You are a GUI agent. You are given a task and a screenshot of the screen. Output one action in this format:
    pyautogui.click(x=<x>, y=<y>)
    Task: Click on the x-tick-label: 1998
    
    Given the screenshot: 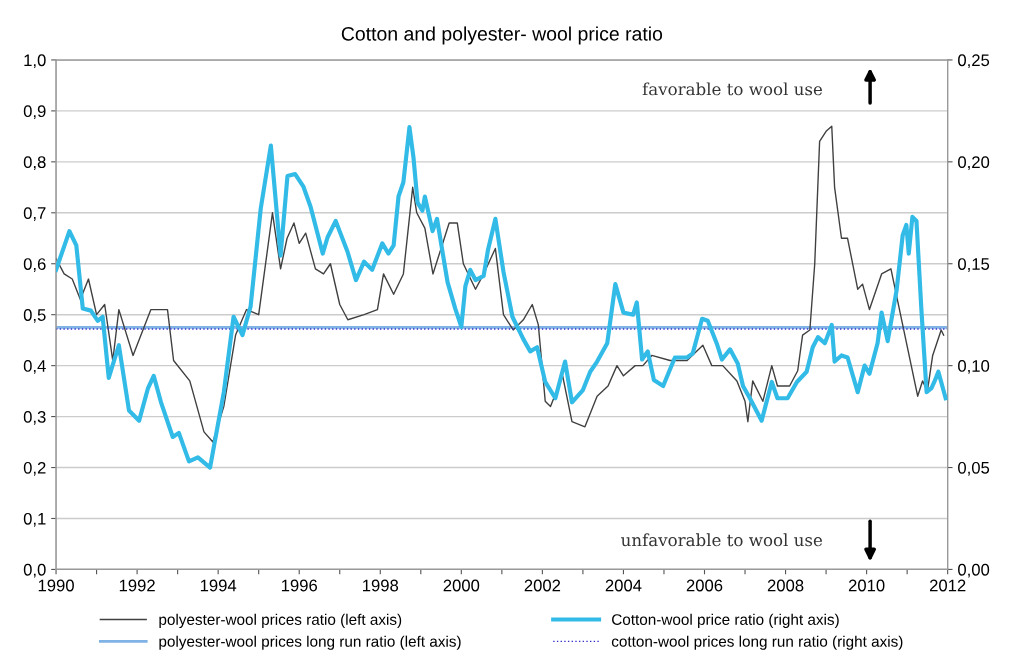 What is the action you would take?
    pyautogui.click(x=381, y=585)
    